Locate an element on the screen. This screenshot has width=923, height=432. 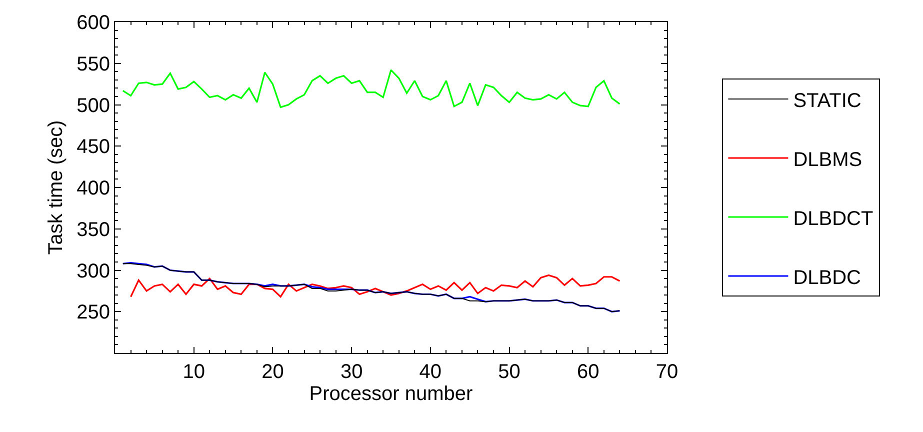
y-tick-label: 300 is located at coordinates (93, 271).